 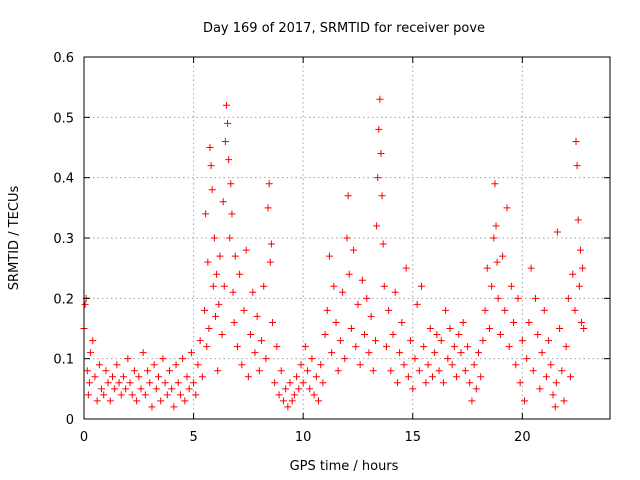 I want to click on y-tick-label: 0.2, so click(x=63, y=299).